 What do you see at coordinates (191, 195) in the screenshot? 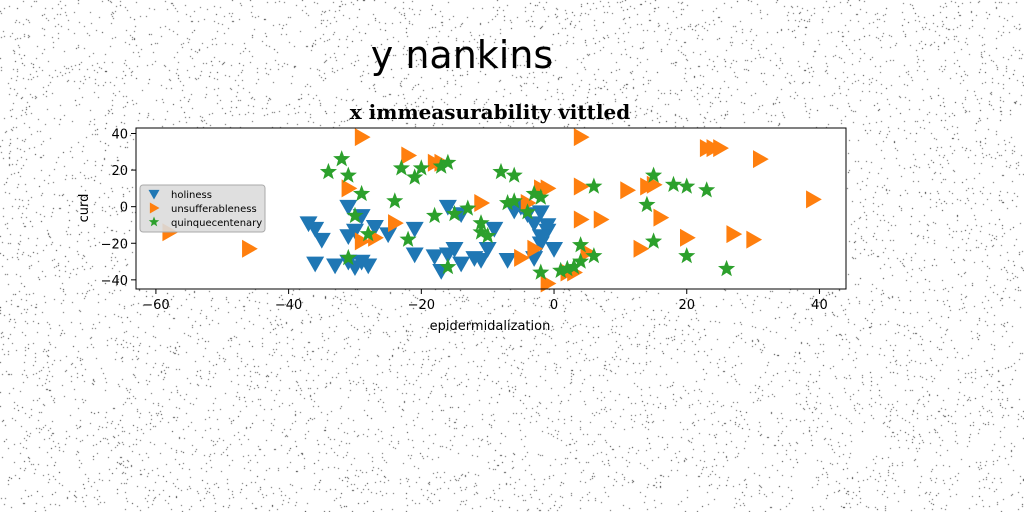
I see `legend-label: holiness` at bounding box center [191, 195].